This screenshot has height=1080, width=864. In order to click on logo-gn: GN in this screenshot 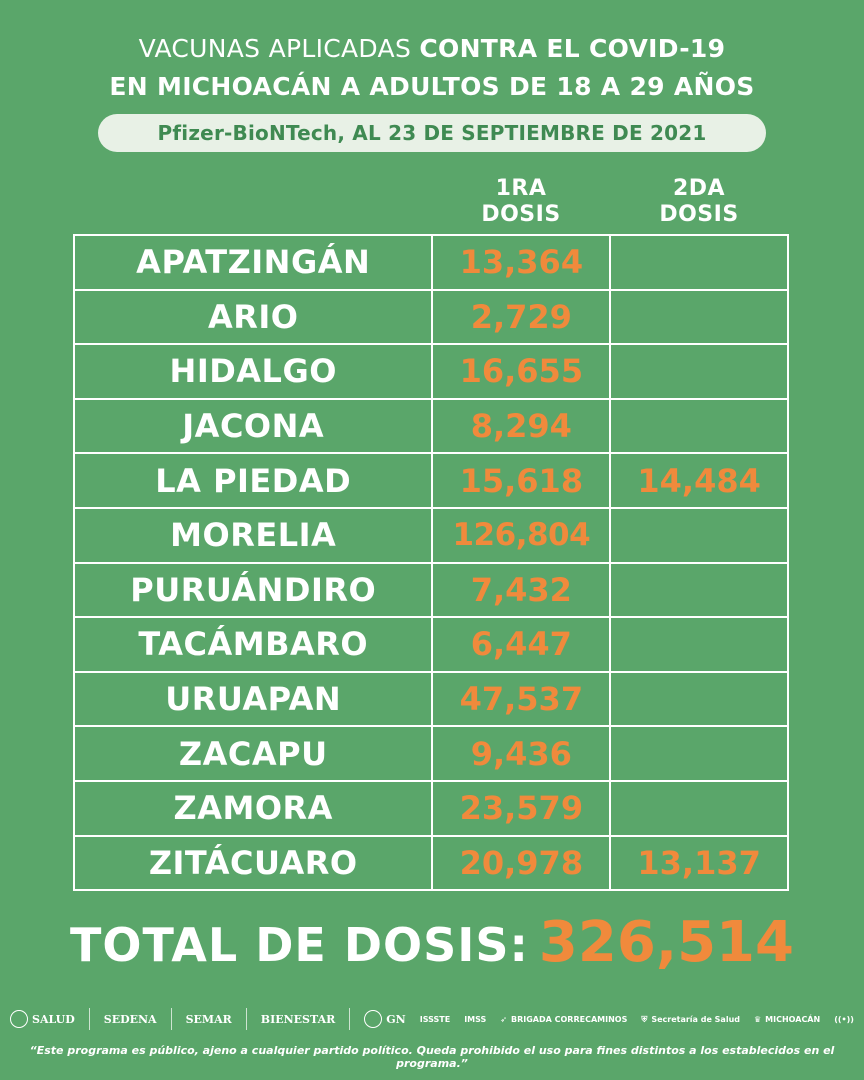, I will do `click(385, 1019)`.